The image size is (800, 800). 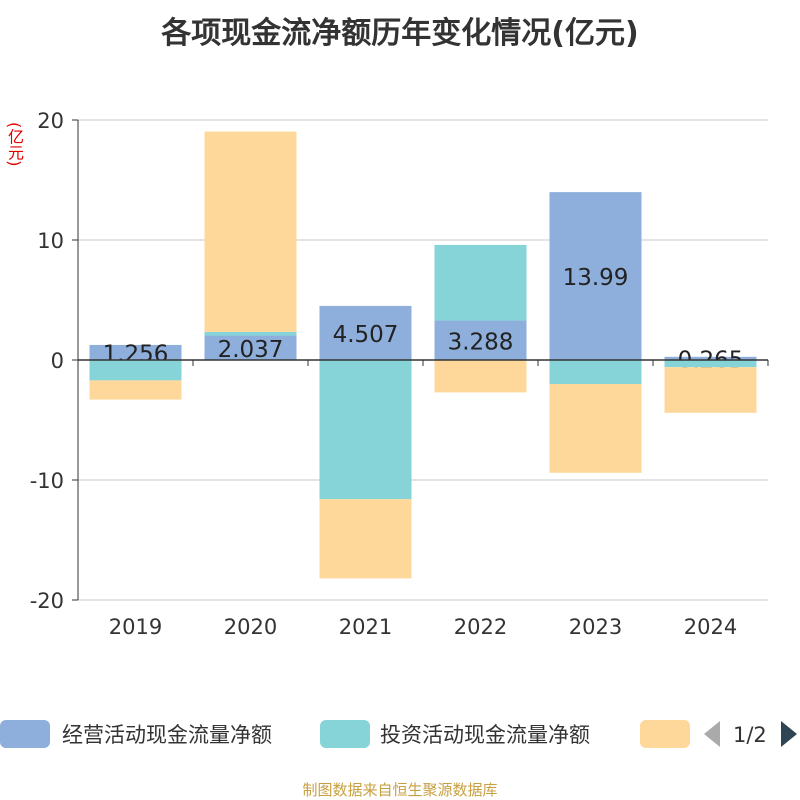 What do you see at coordinates (595, 627) in the screenshot?
I see `x-tick-label: 2023` at bounding box center [595, 627].